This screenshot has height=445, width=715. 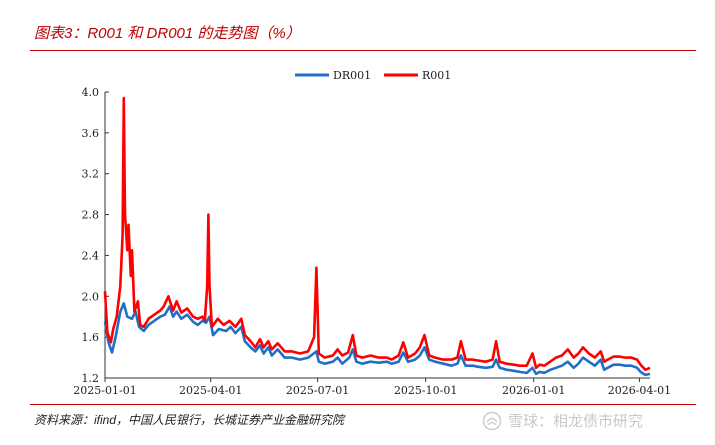 I want to click on y-tick-label: 2.8, so click(x=91, y=215).